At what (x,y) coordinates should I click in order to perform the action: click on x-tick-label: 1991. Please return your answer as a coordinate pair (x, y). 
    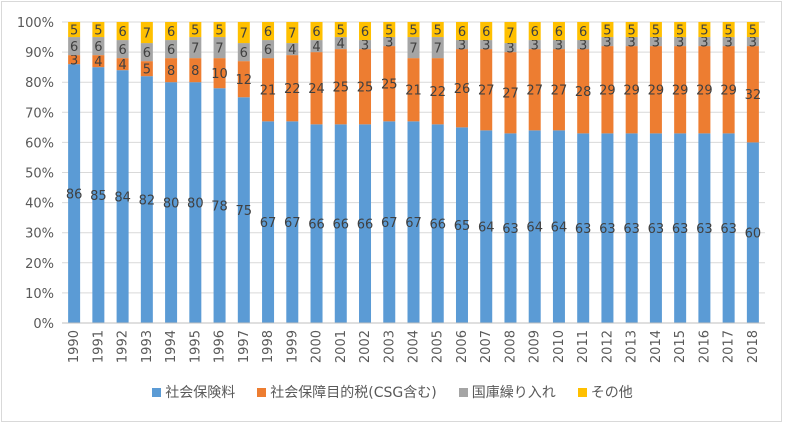
    Looking at the image, I should click on (98, 346).